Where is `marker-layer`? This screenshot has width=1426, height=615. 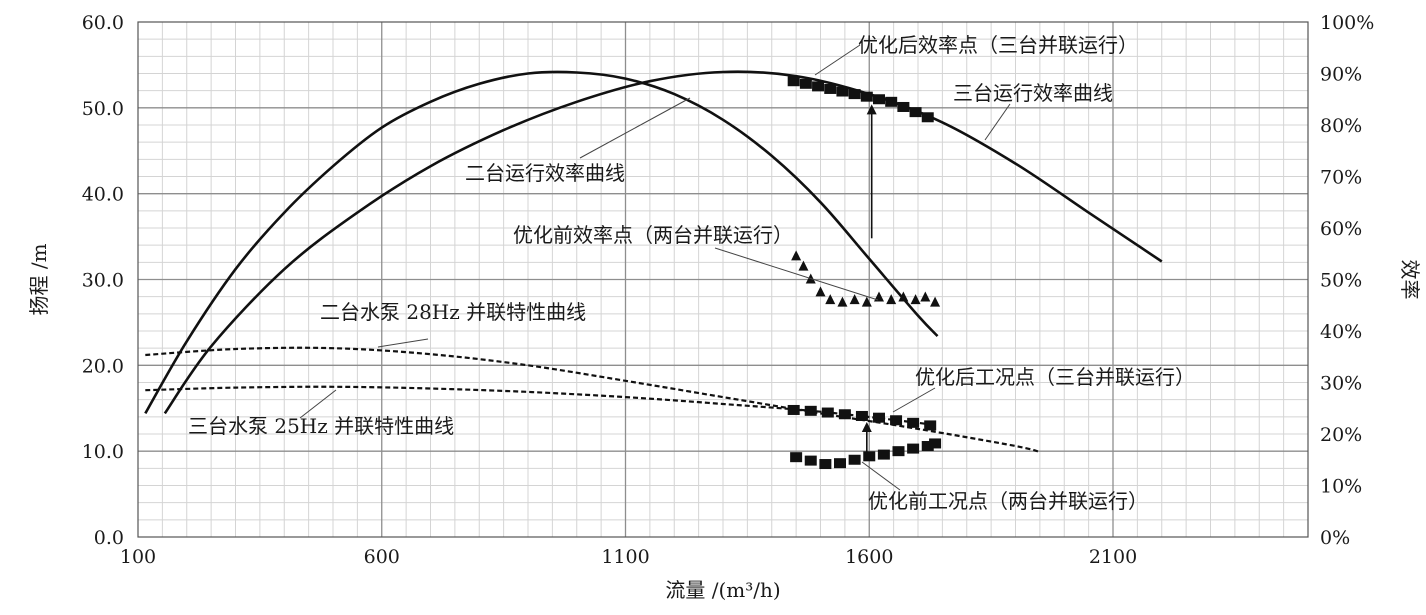 marker-layer is located at coordinates (864, 273).